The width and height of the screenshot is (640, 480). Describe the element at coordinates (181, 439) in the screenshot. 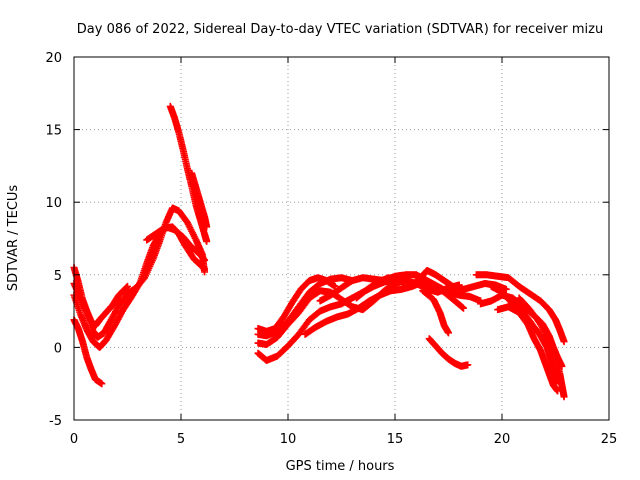

I see `x-tick-label: 5` at that location.